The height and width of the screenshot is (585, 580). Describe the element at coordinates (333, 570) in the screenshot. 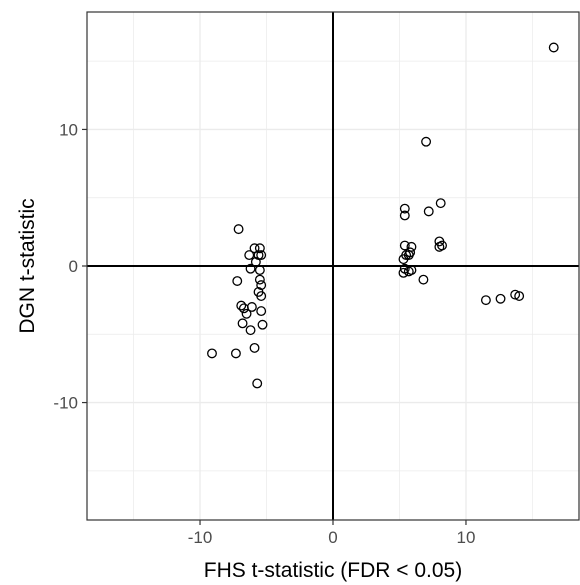

I see `x-axis-title: FHS t-statistic (FDR < 0.05)` at that location.